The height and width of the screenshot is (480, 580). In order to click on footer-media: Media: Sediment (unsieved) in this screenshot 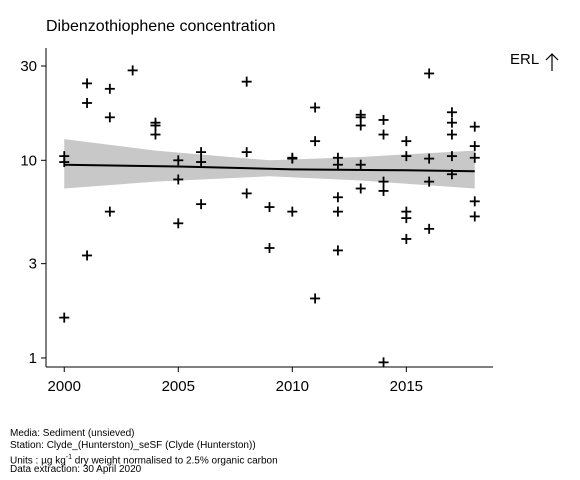, I will do `click(72, 433)`.